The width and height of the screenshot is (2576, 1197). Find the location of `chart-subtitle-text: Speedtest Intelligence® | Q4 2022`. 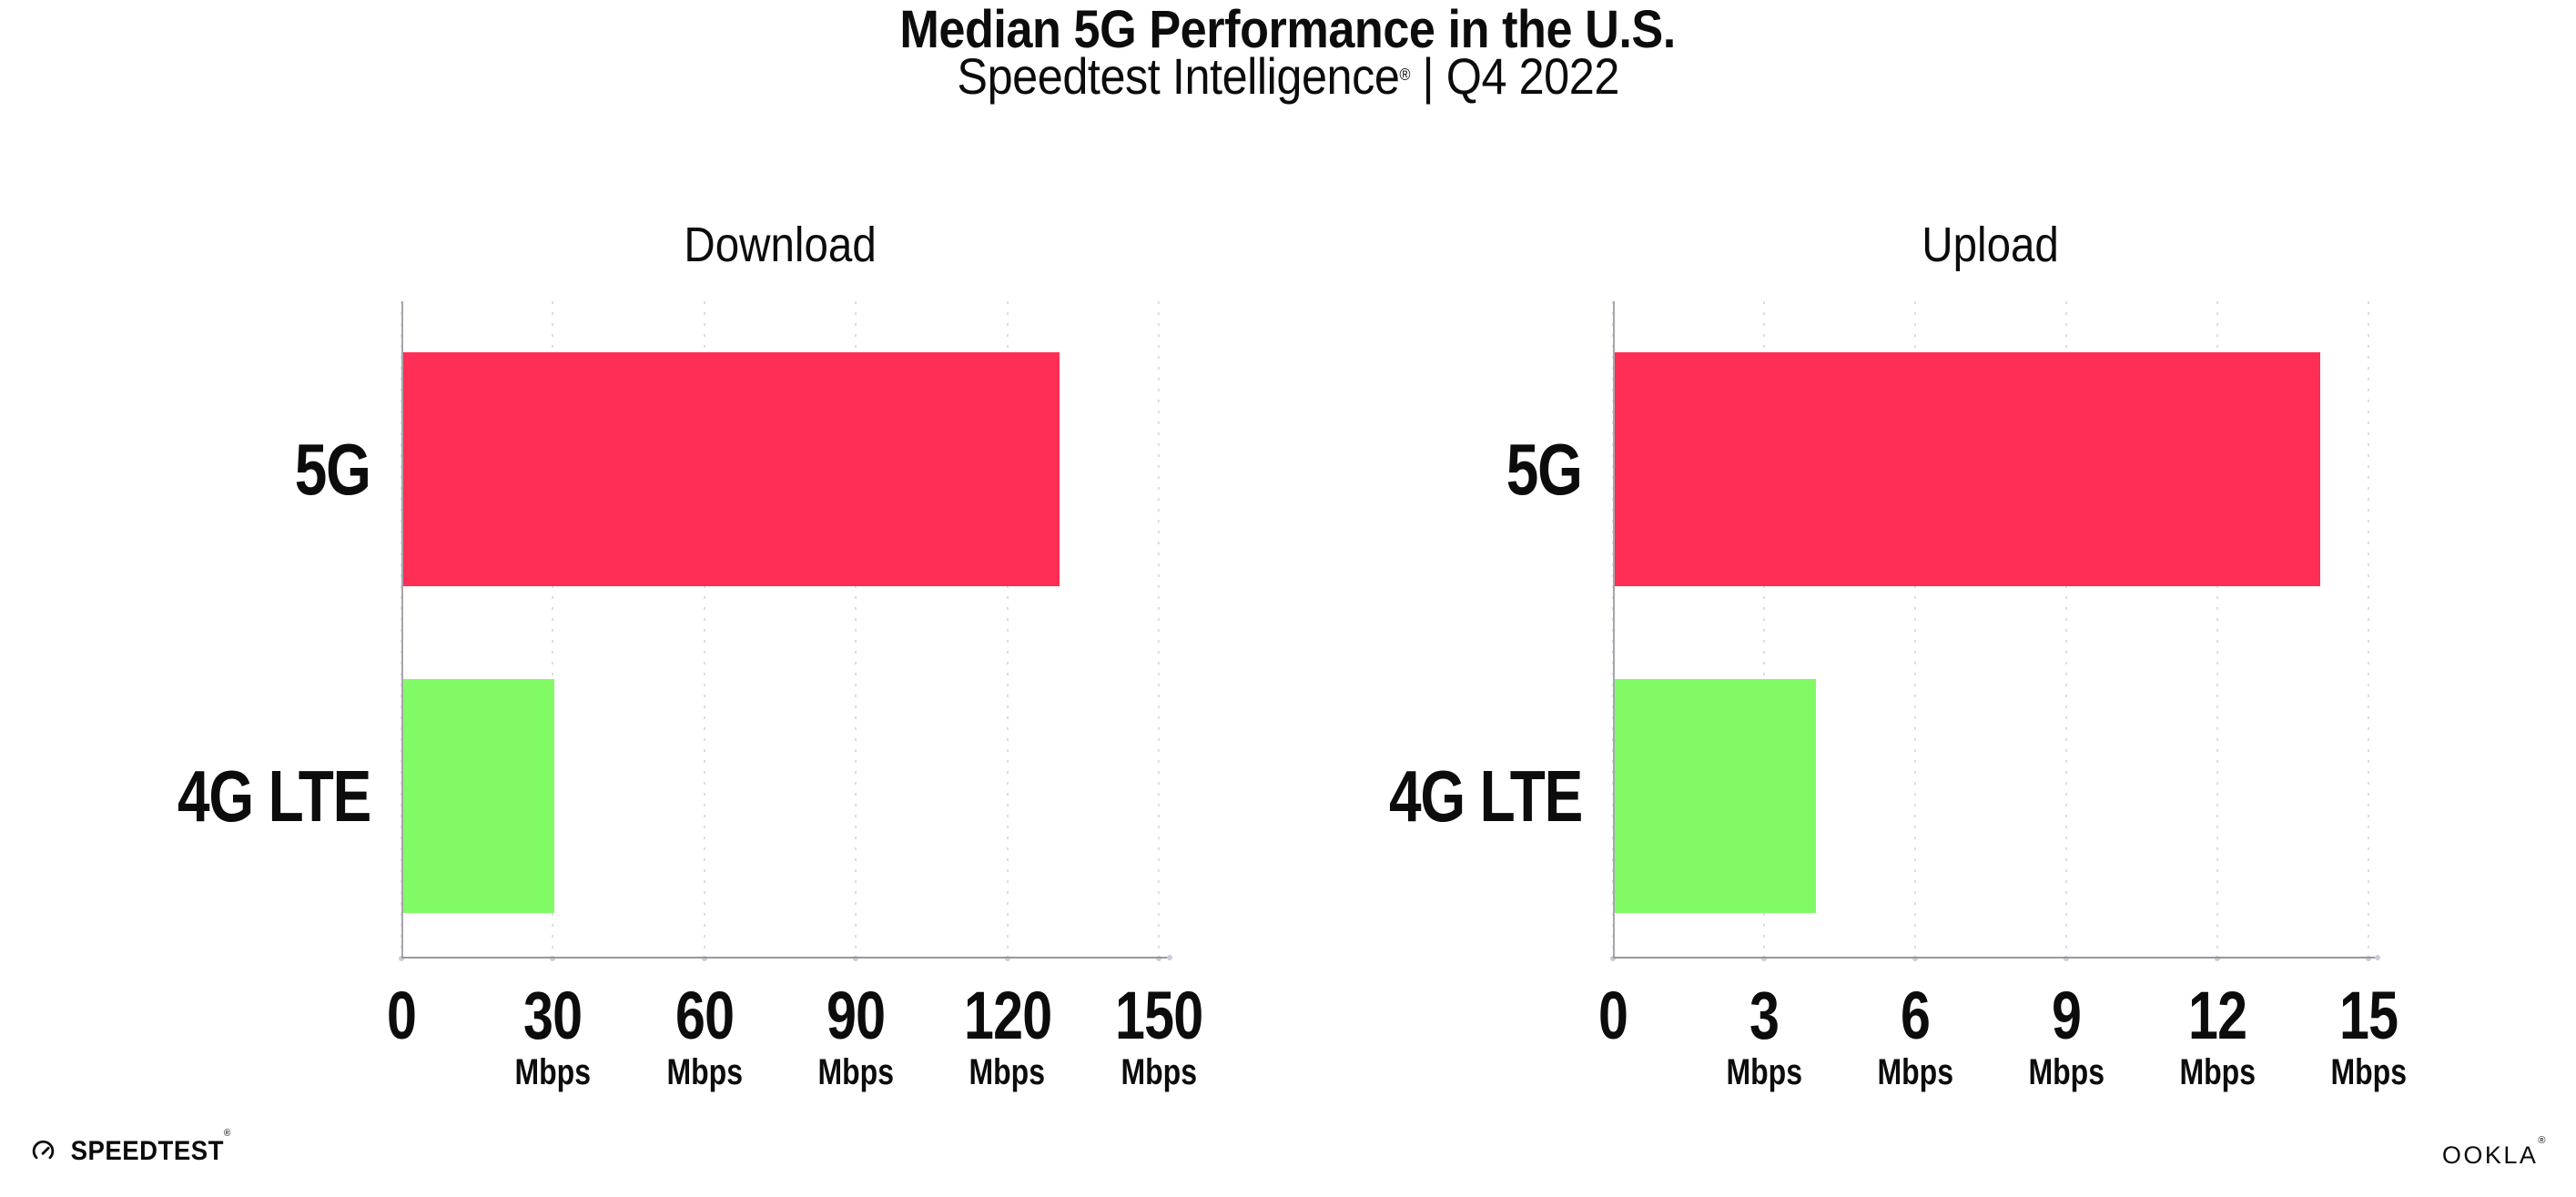

chart-subtitle-text: Speedtest Intelligence® | Q4 2022 is located at coordinates (1288, 77).